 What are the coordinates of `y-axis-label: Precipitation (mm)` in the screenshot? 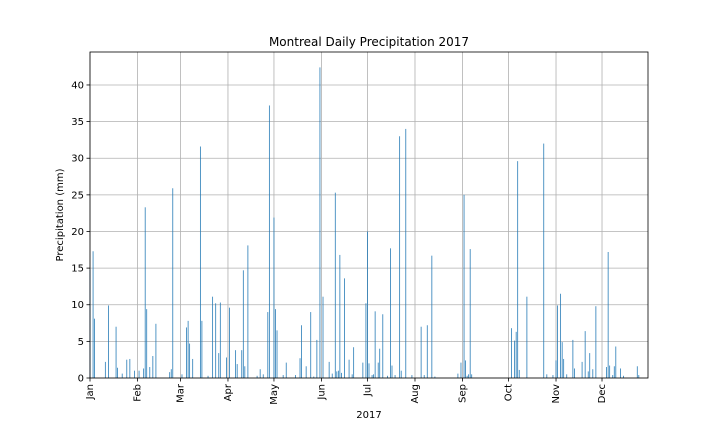 It's located at (60, 214).